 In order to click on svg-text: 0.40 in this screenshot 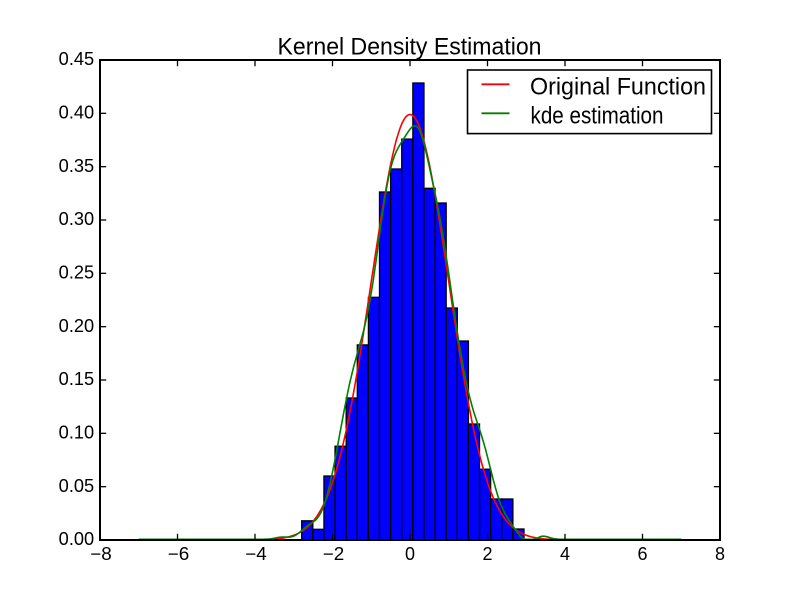, I will do `click(77, 113)`.